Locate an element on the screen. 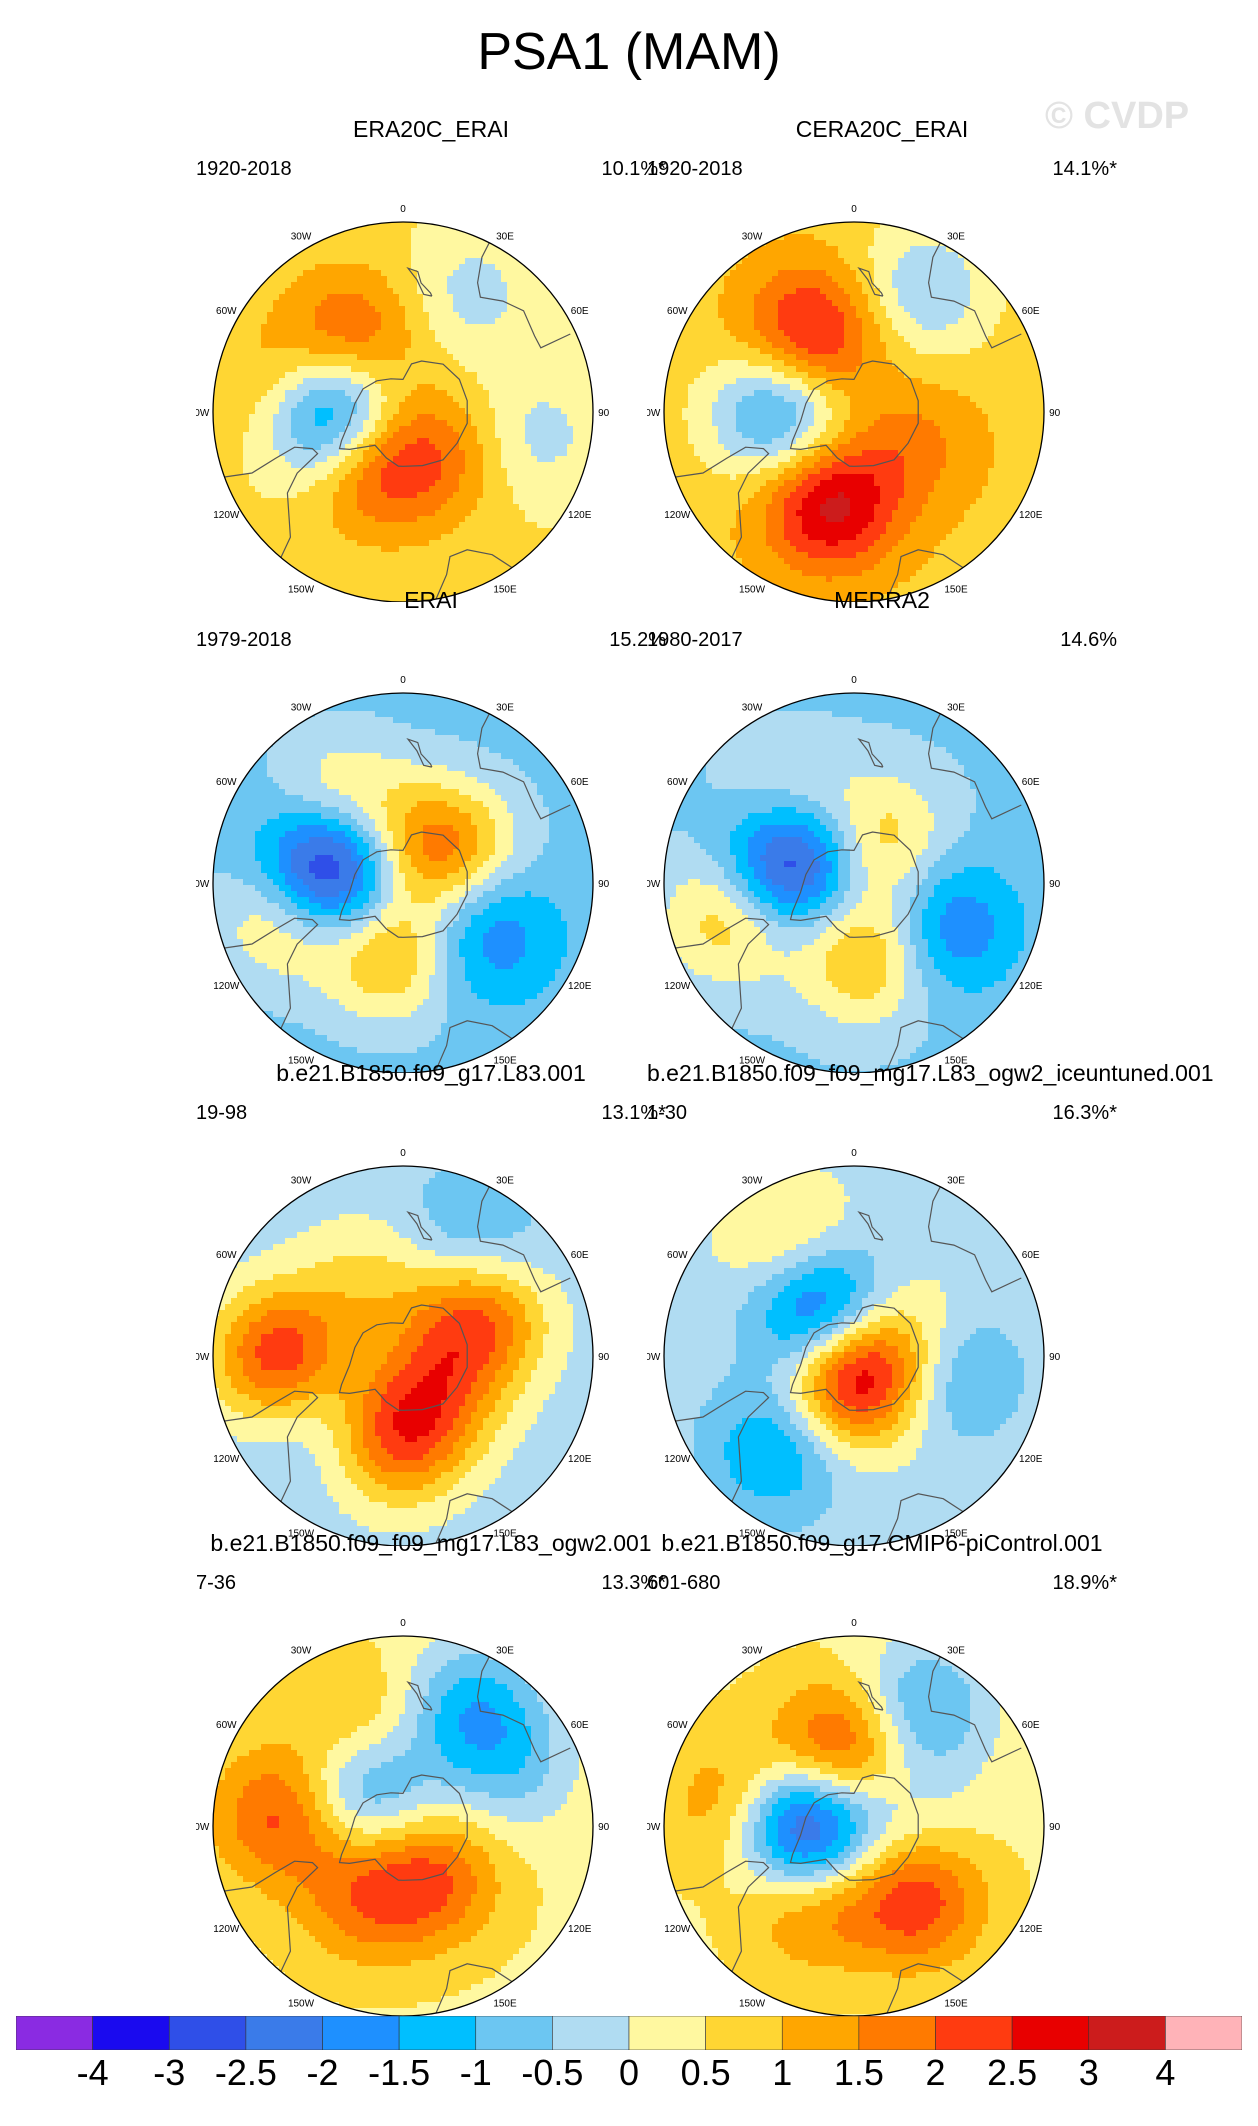 The image size is (1258, 2126). colorbar-tick-label: 3 is located at coordinates (1089, 2073).